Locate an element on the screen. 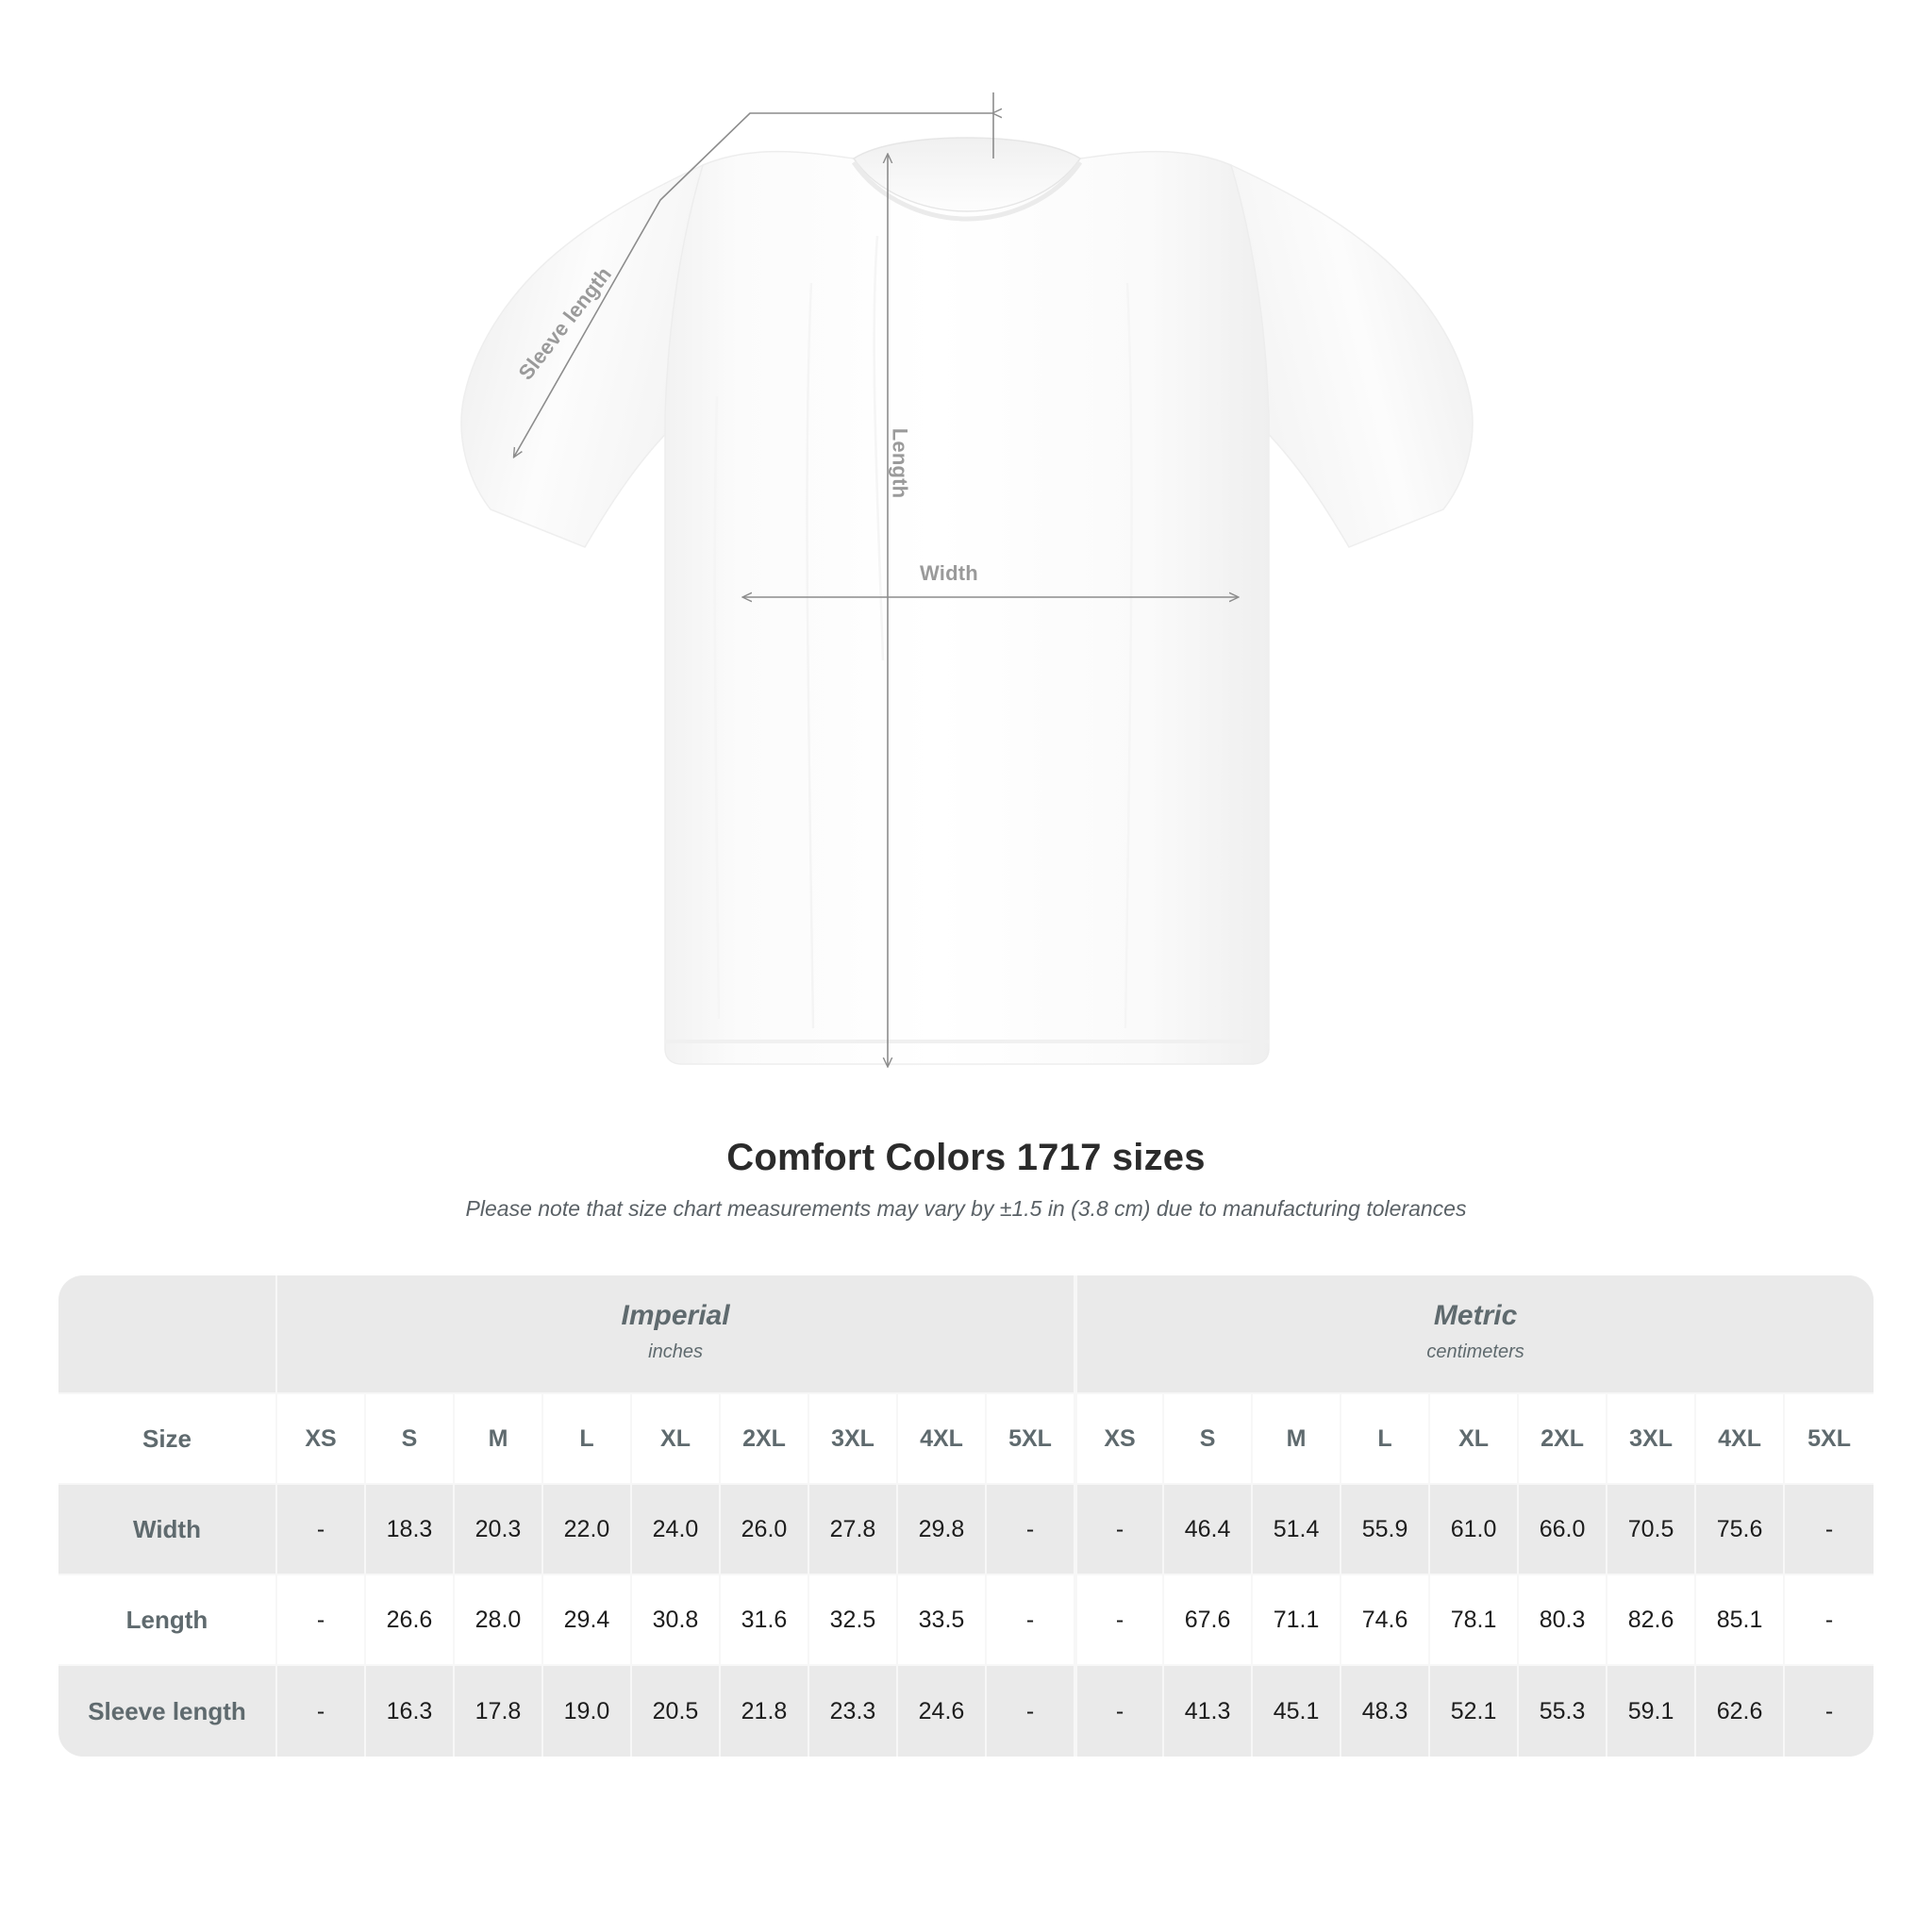  cell-width-imperial-M: 20.3 is located at coordinates (499, 1530).